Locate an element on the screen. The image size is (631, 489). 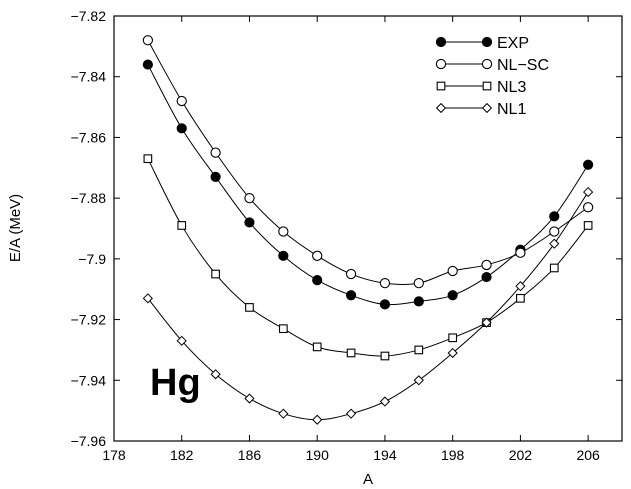
y-tick-label: −7.86 is located at coordinates (89, 137).